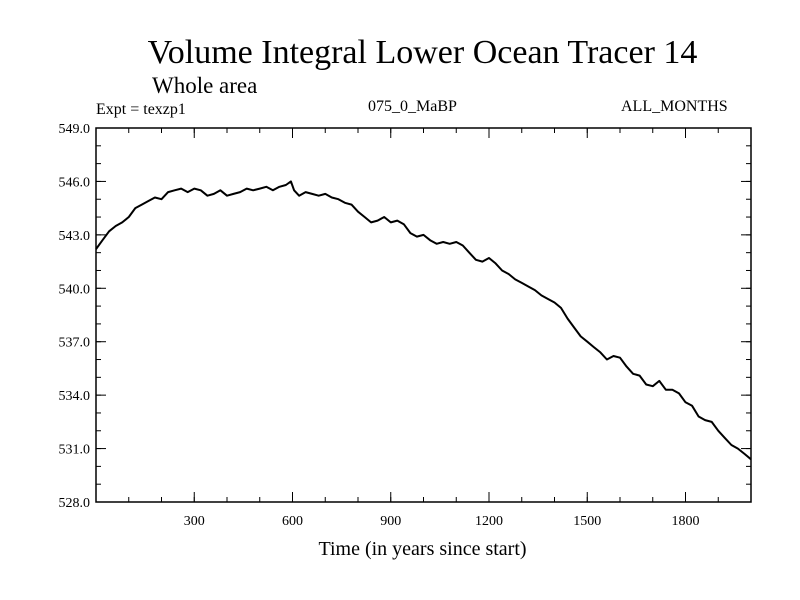 The image size is (800, 600). Describe the element at coordinates (75, 289) in the screenshot. I see `y-tick-label: 540.0` at that location.